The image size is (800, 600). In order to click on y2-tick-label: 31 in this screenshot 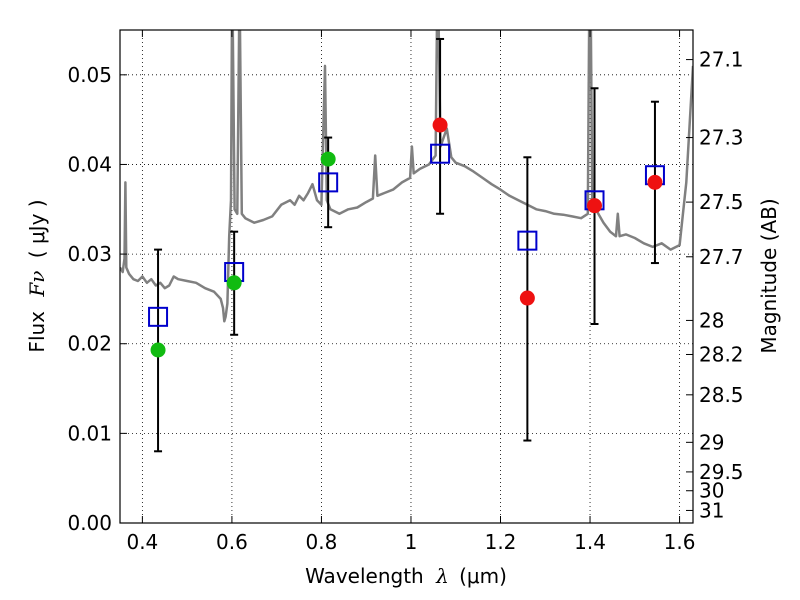, I will do `click(711, 510)`.